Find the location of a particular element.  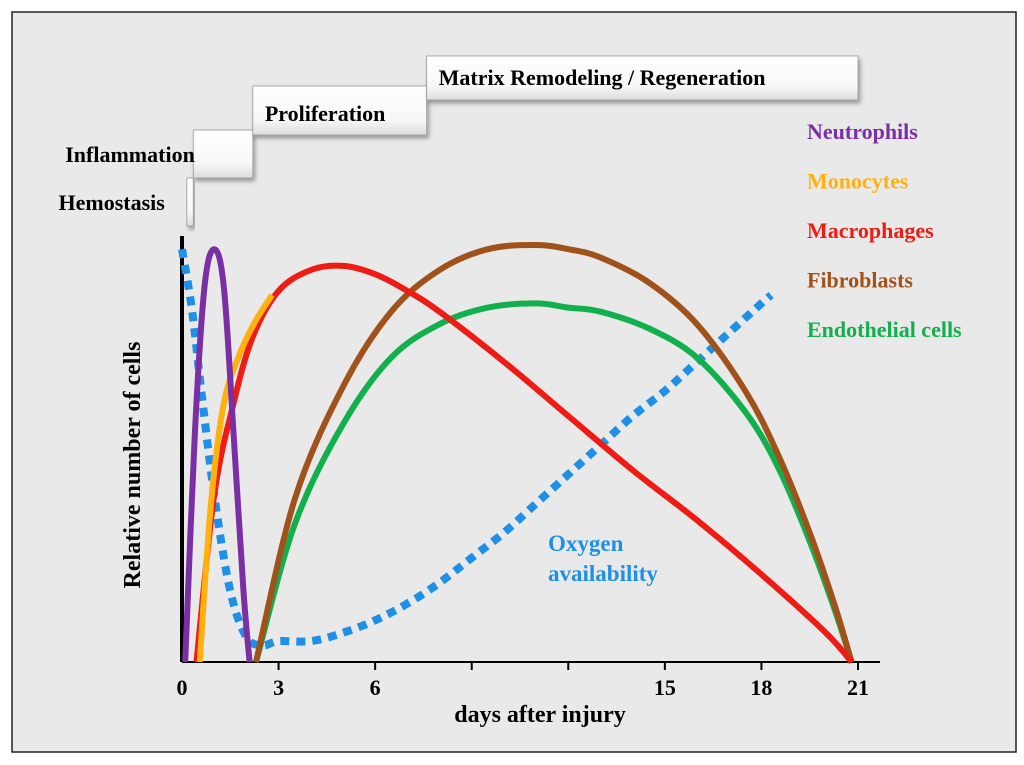

oxygen-annotation-line-1: Oxygen is located at coordinates (586, 543).